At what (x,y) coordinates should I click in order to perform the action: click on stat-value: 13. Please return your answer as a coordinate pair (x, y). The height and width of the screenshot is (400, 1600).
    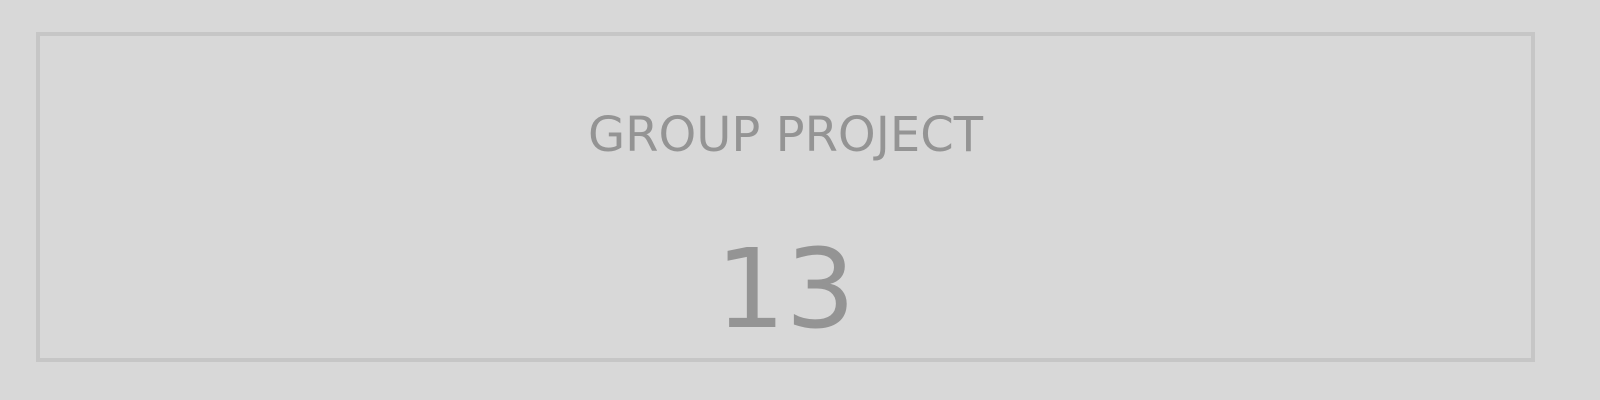
    Looking at the image, I should click on (785, 289).